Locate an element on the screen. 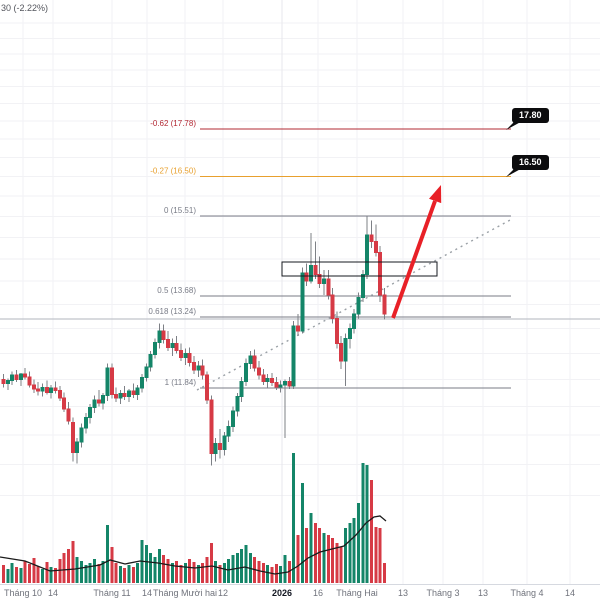  time-axis-label: Tháng 4 is located at coordinates (526, 593).